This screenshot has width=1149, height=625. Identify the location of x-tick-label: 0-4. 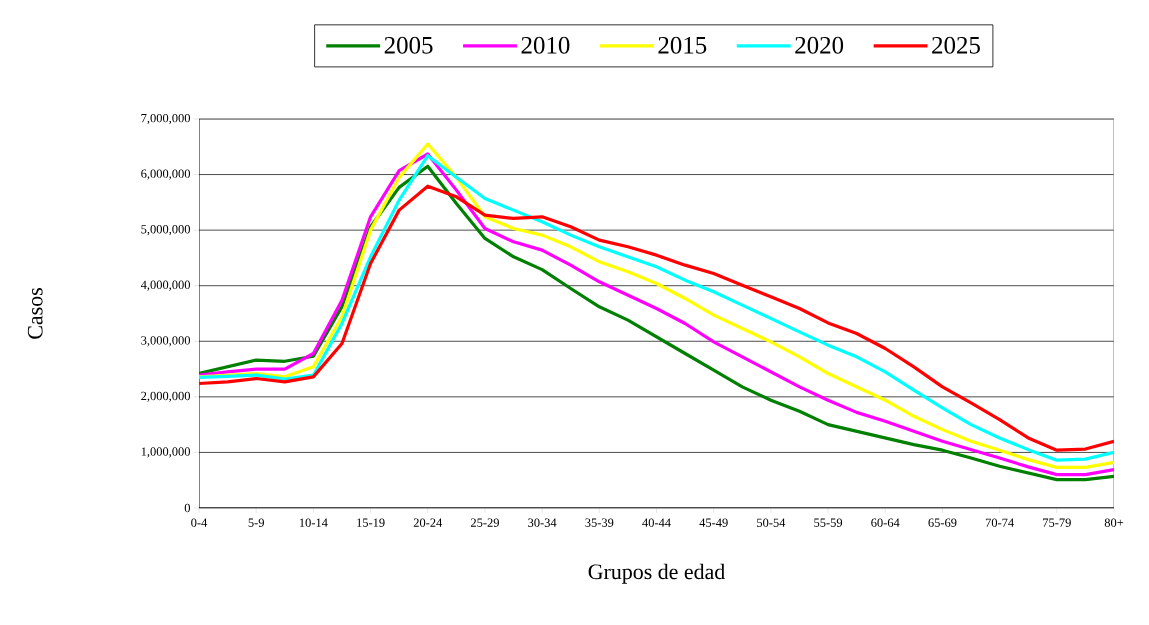
(199, 522).